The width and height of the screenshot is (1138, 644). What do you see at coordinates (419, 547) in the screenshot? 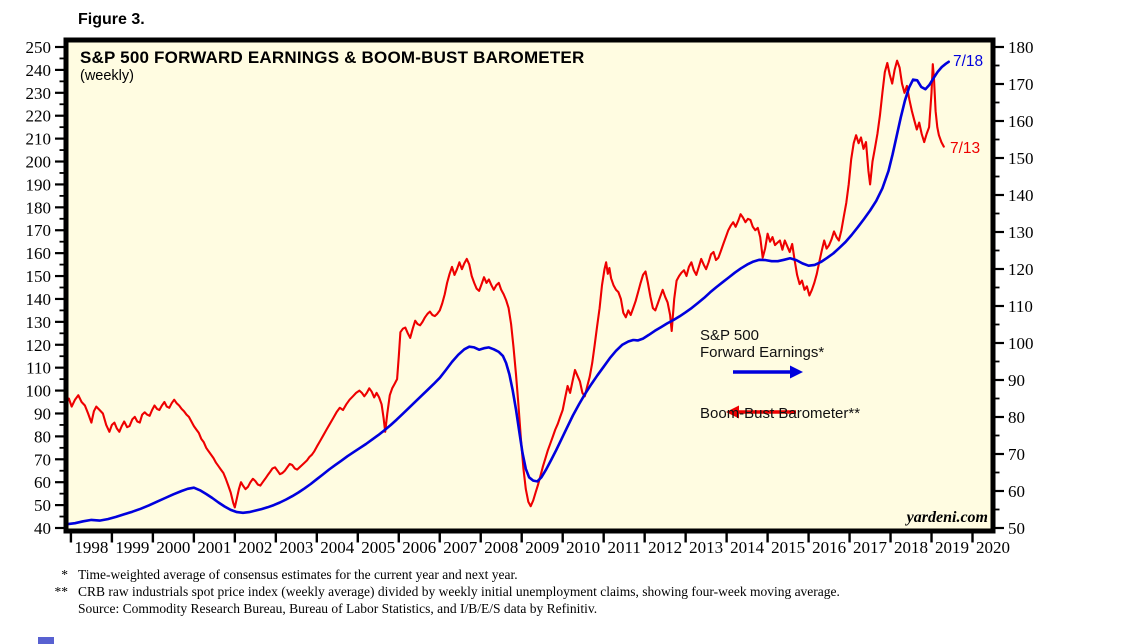
I see `x-axis-label: 2006` at bounding box center [419, 547].